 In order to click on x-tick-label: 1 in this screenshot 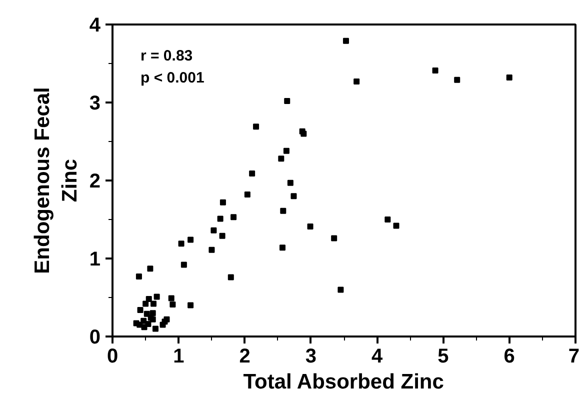, I will do `click(178, 357)`.